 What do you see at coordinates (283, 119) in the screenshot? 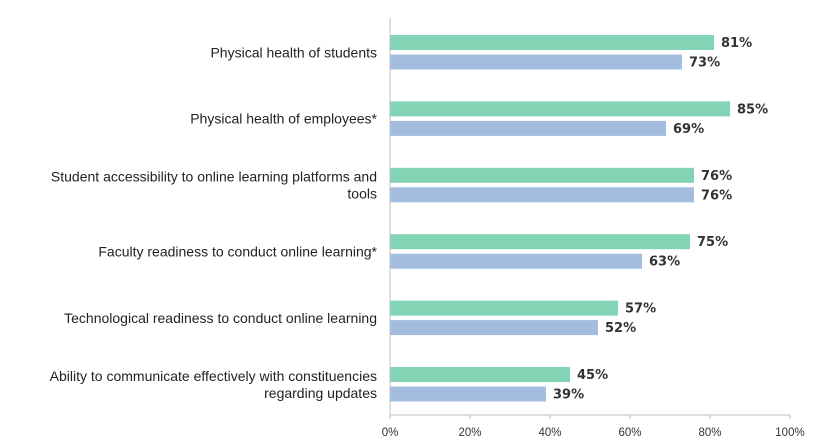
I see `category-label: Physical health of employees*` at bounding box center [283, 119].